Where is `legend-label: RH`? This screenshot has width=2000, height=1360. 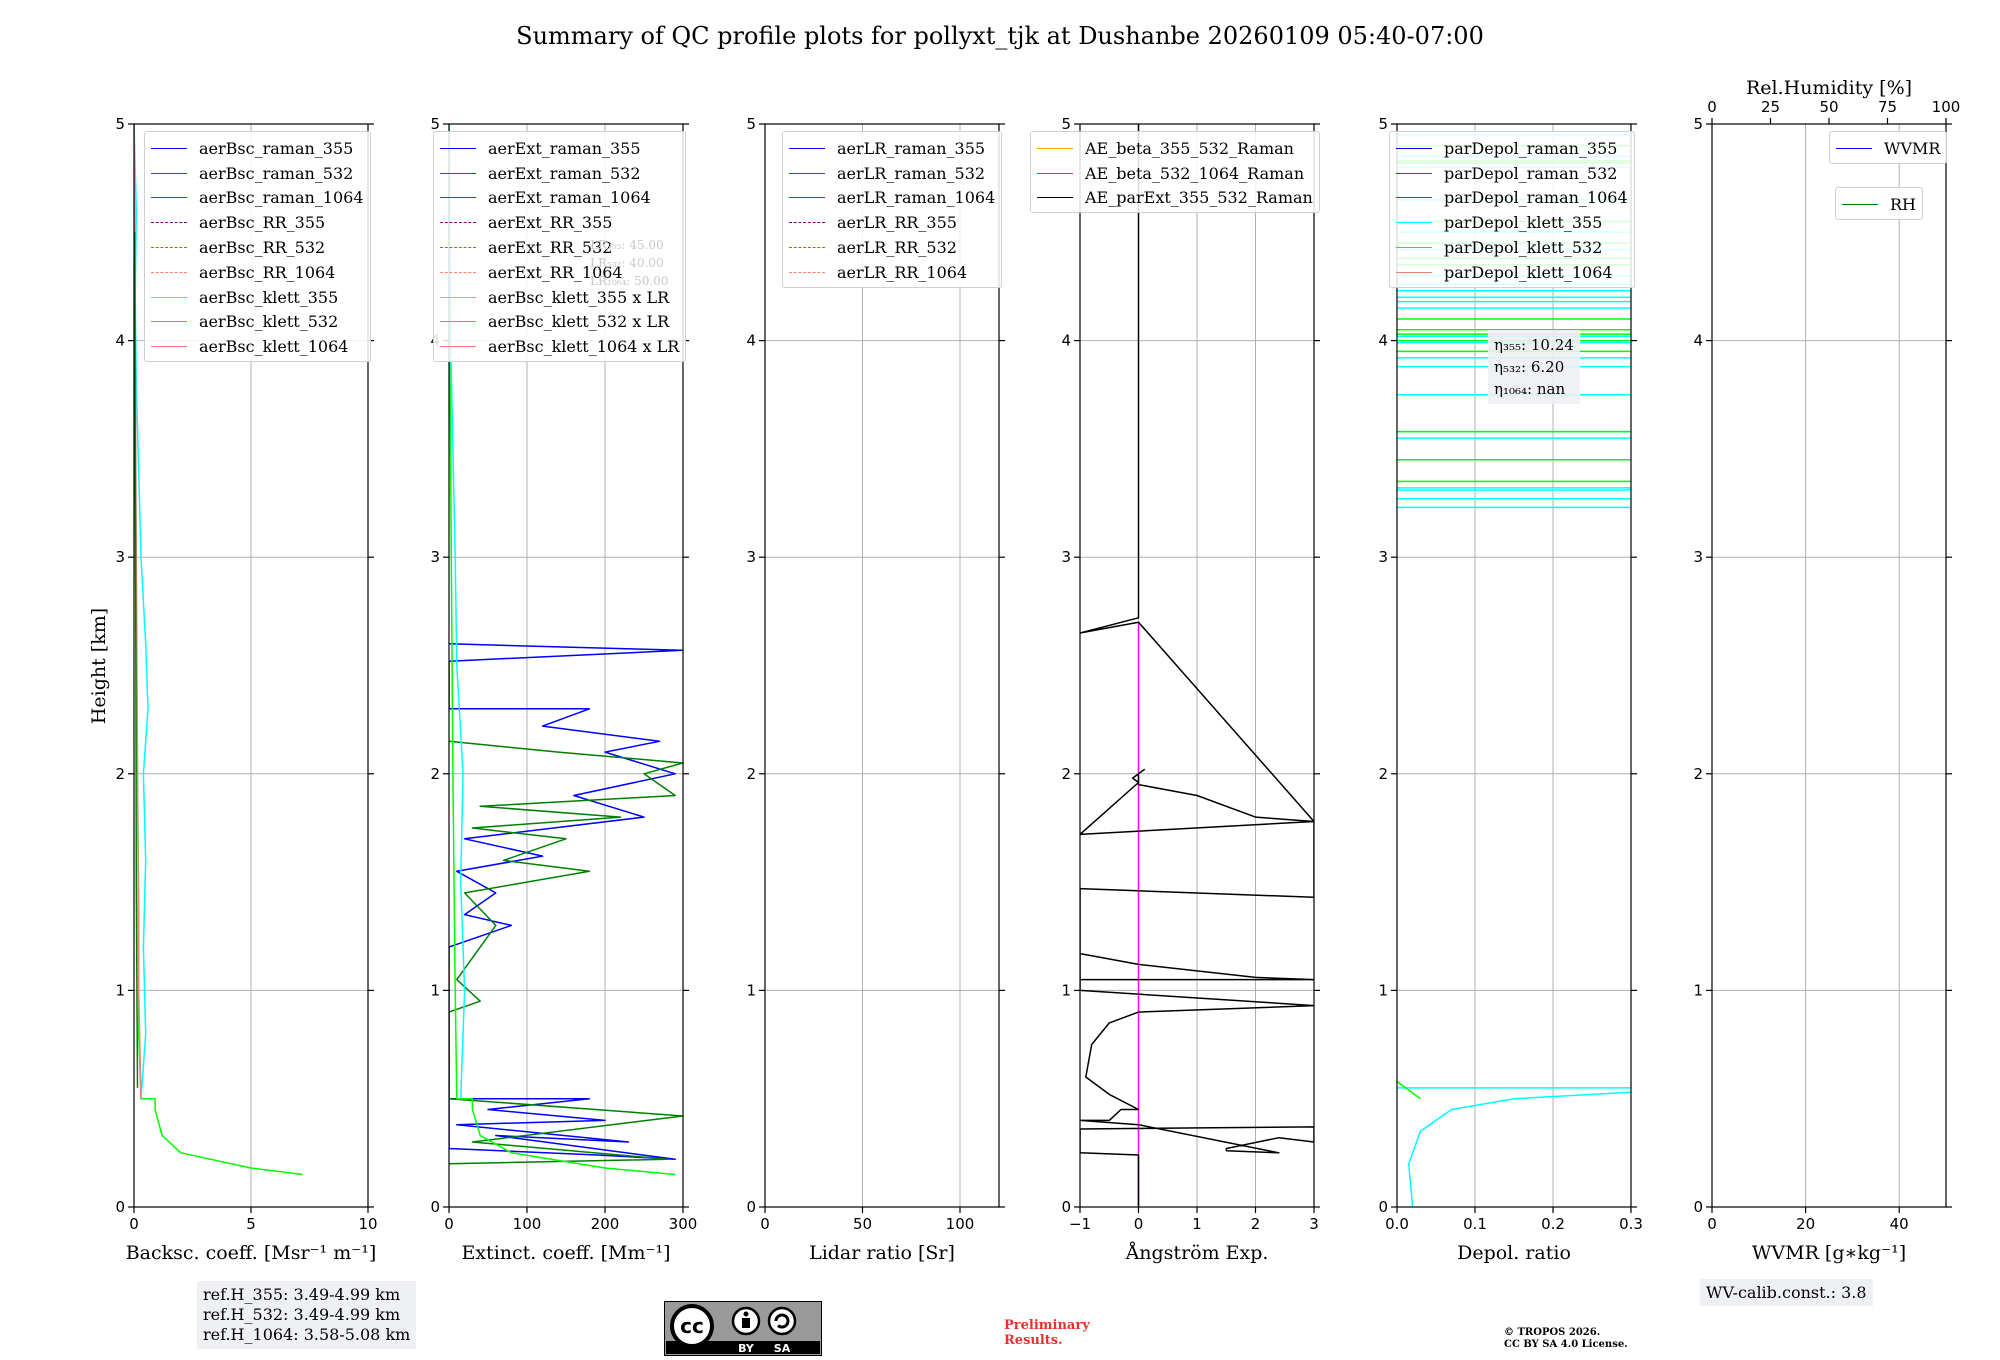 legend-label: RH is located at coordinates (1903, 204).